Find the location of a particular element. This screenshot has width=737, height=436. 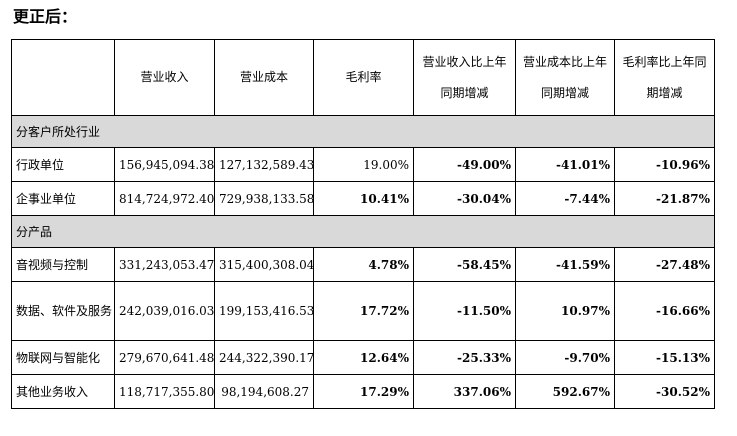

section-row-product: 分产品 is located at coordinates (363, 231).